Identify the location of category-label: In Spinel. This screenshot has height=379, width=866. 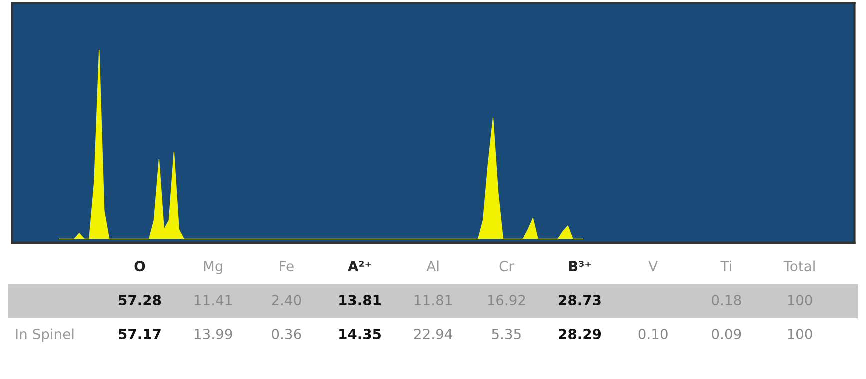
(45, 335).